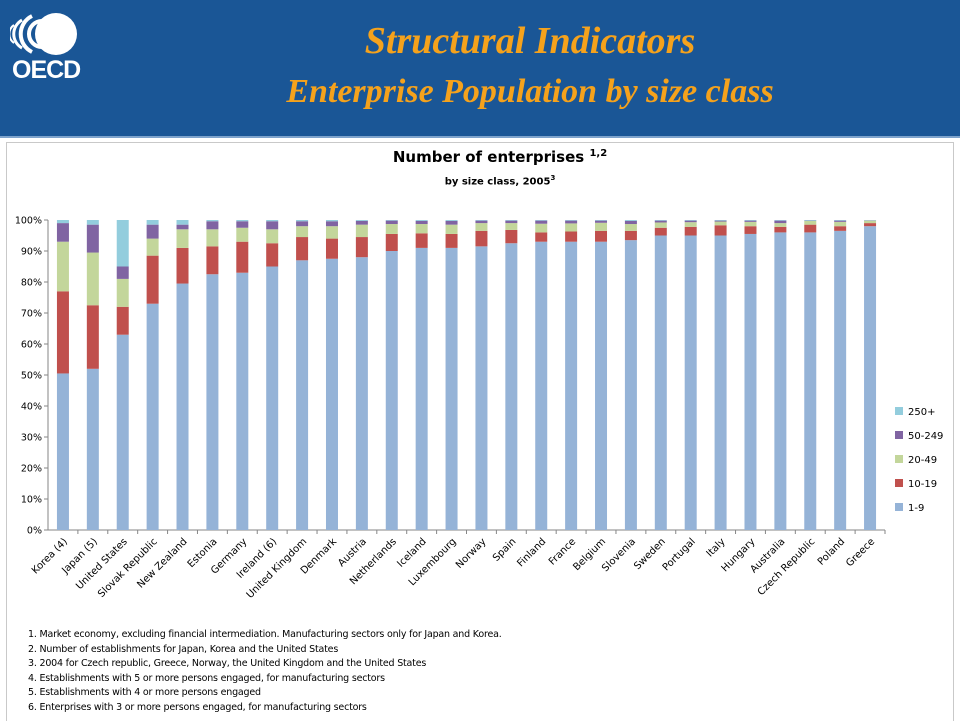  What do you see at coordinates (922, 484) in the screenshot?
I see `legend-label: 10-19` at bounding box center [922, 484].